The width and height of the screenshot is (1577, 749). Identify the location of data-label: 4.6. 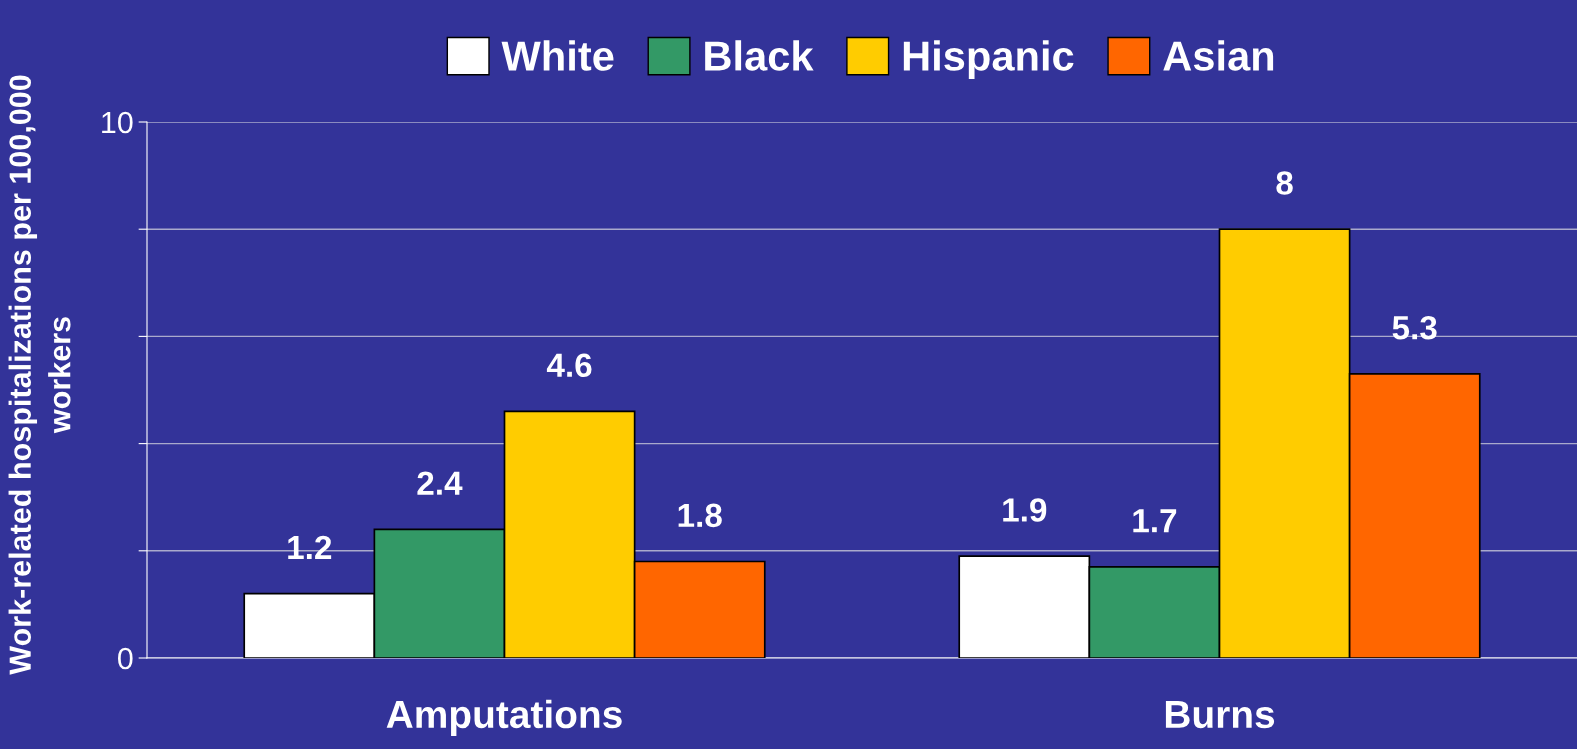
(569, 365).